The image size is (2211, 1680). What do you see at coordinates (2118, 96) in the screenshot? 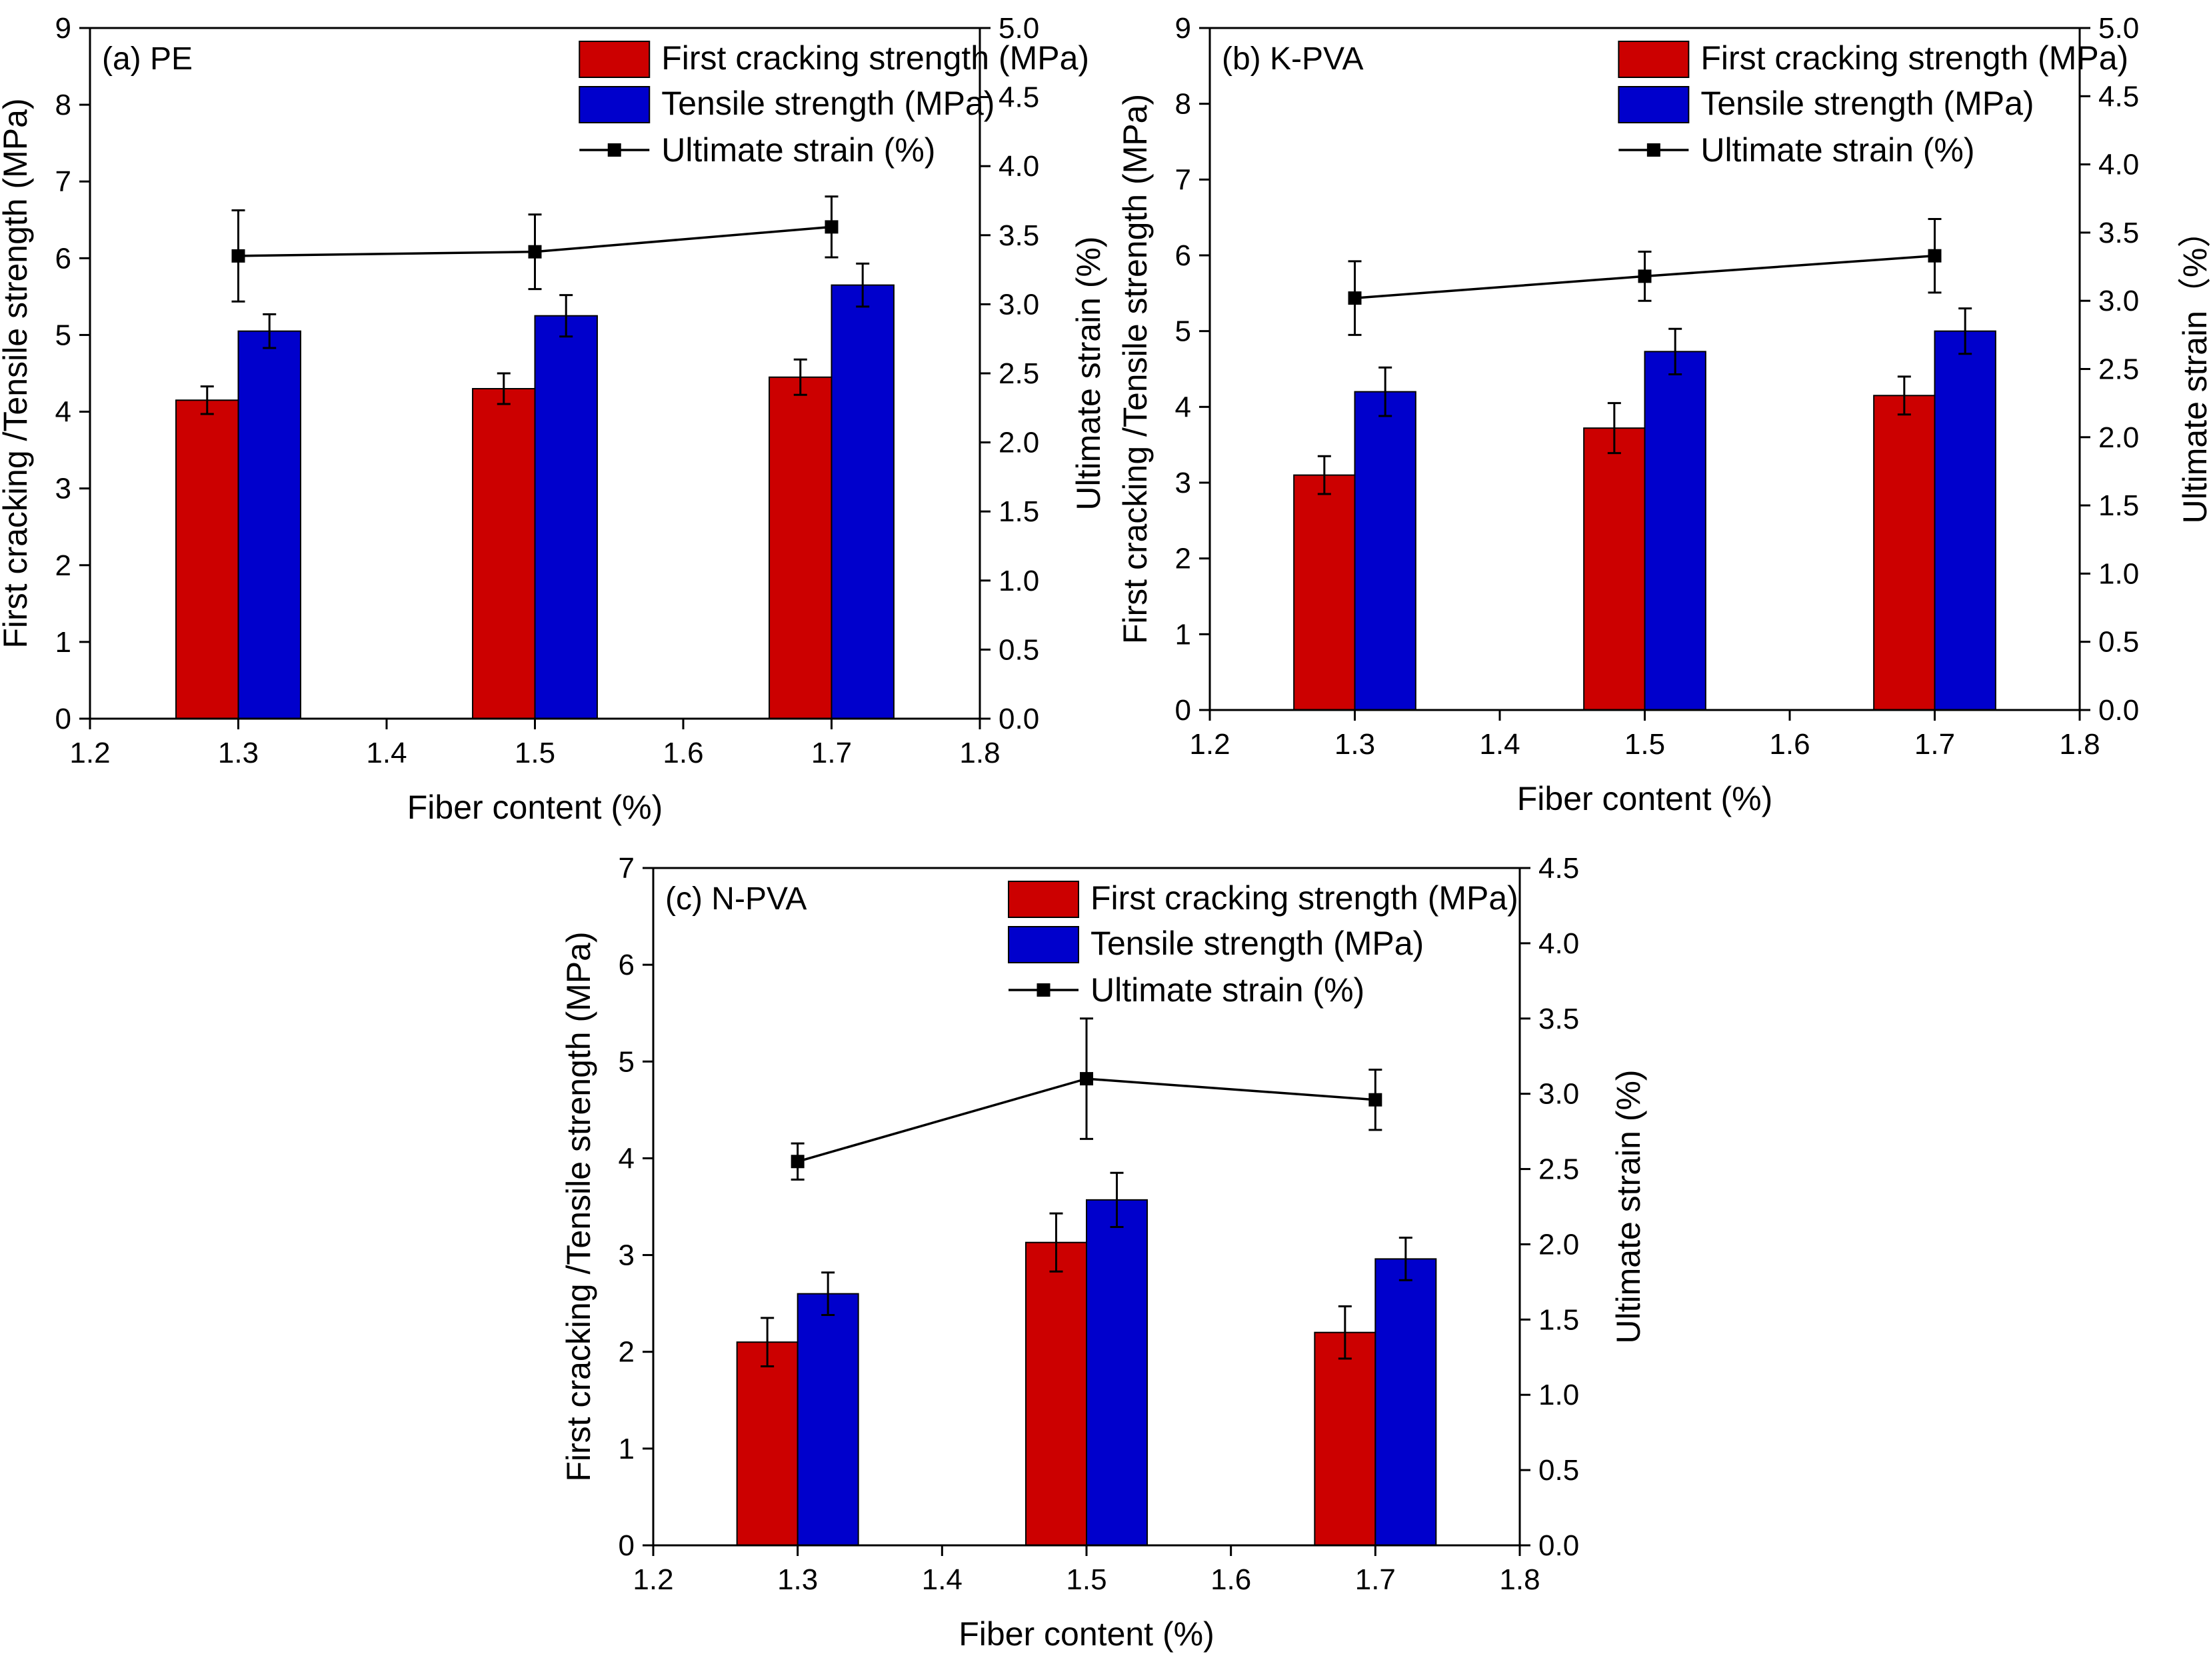
I see `y2-tick-label-9: 4.5` at bounding box center [2118, 96].